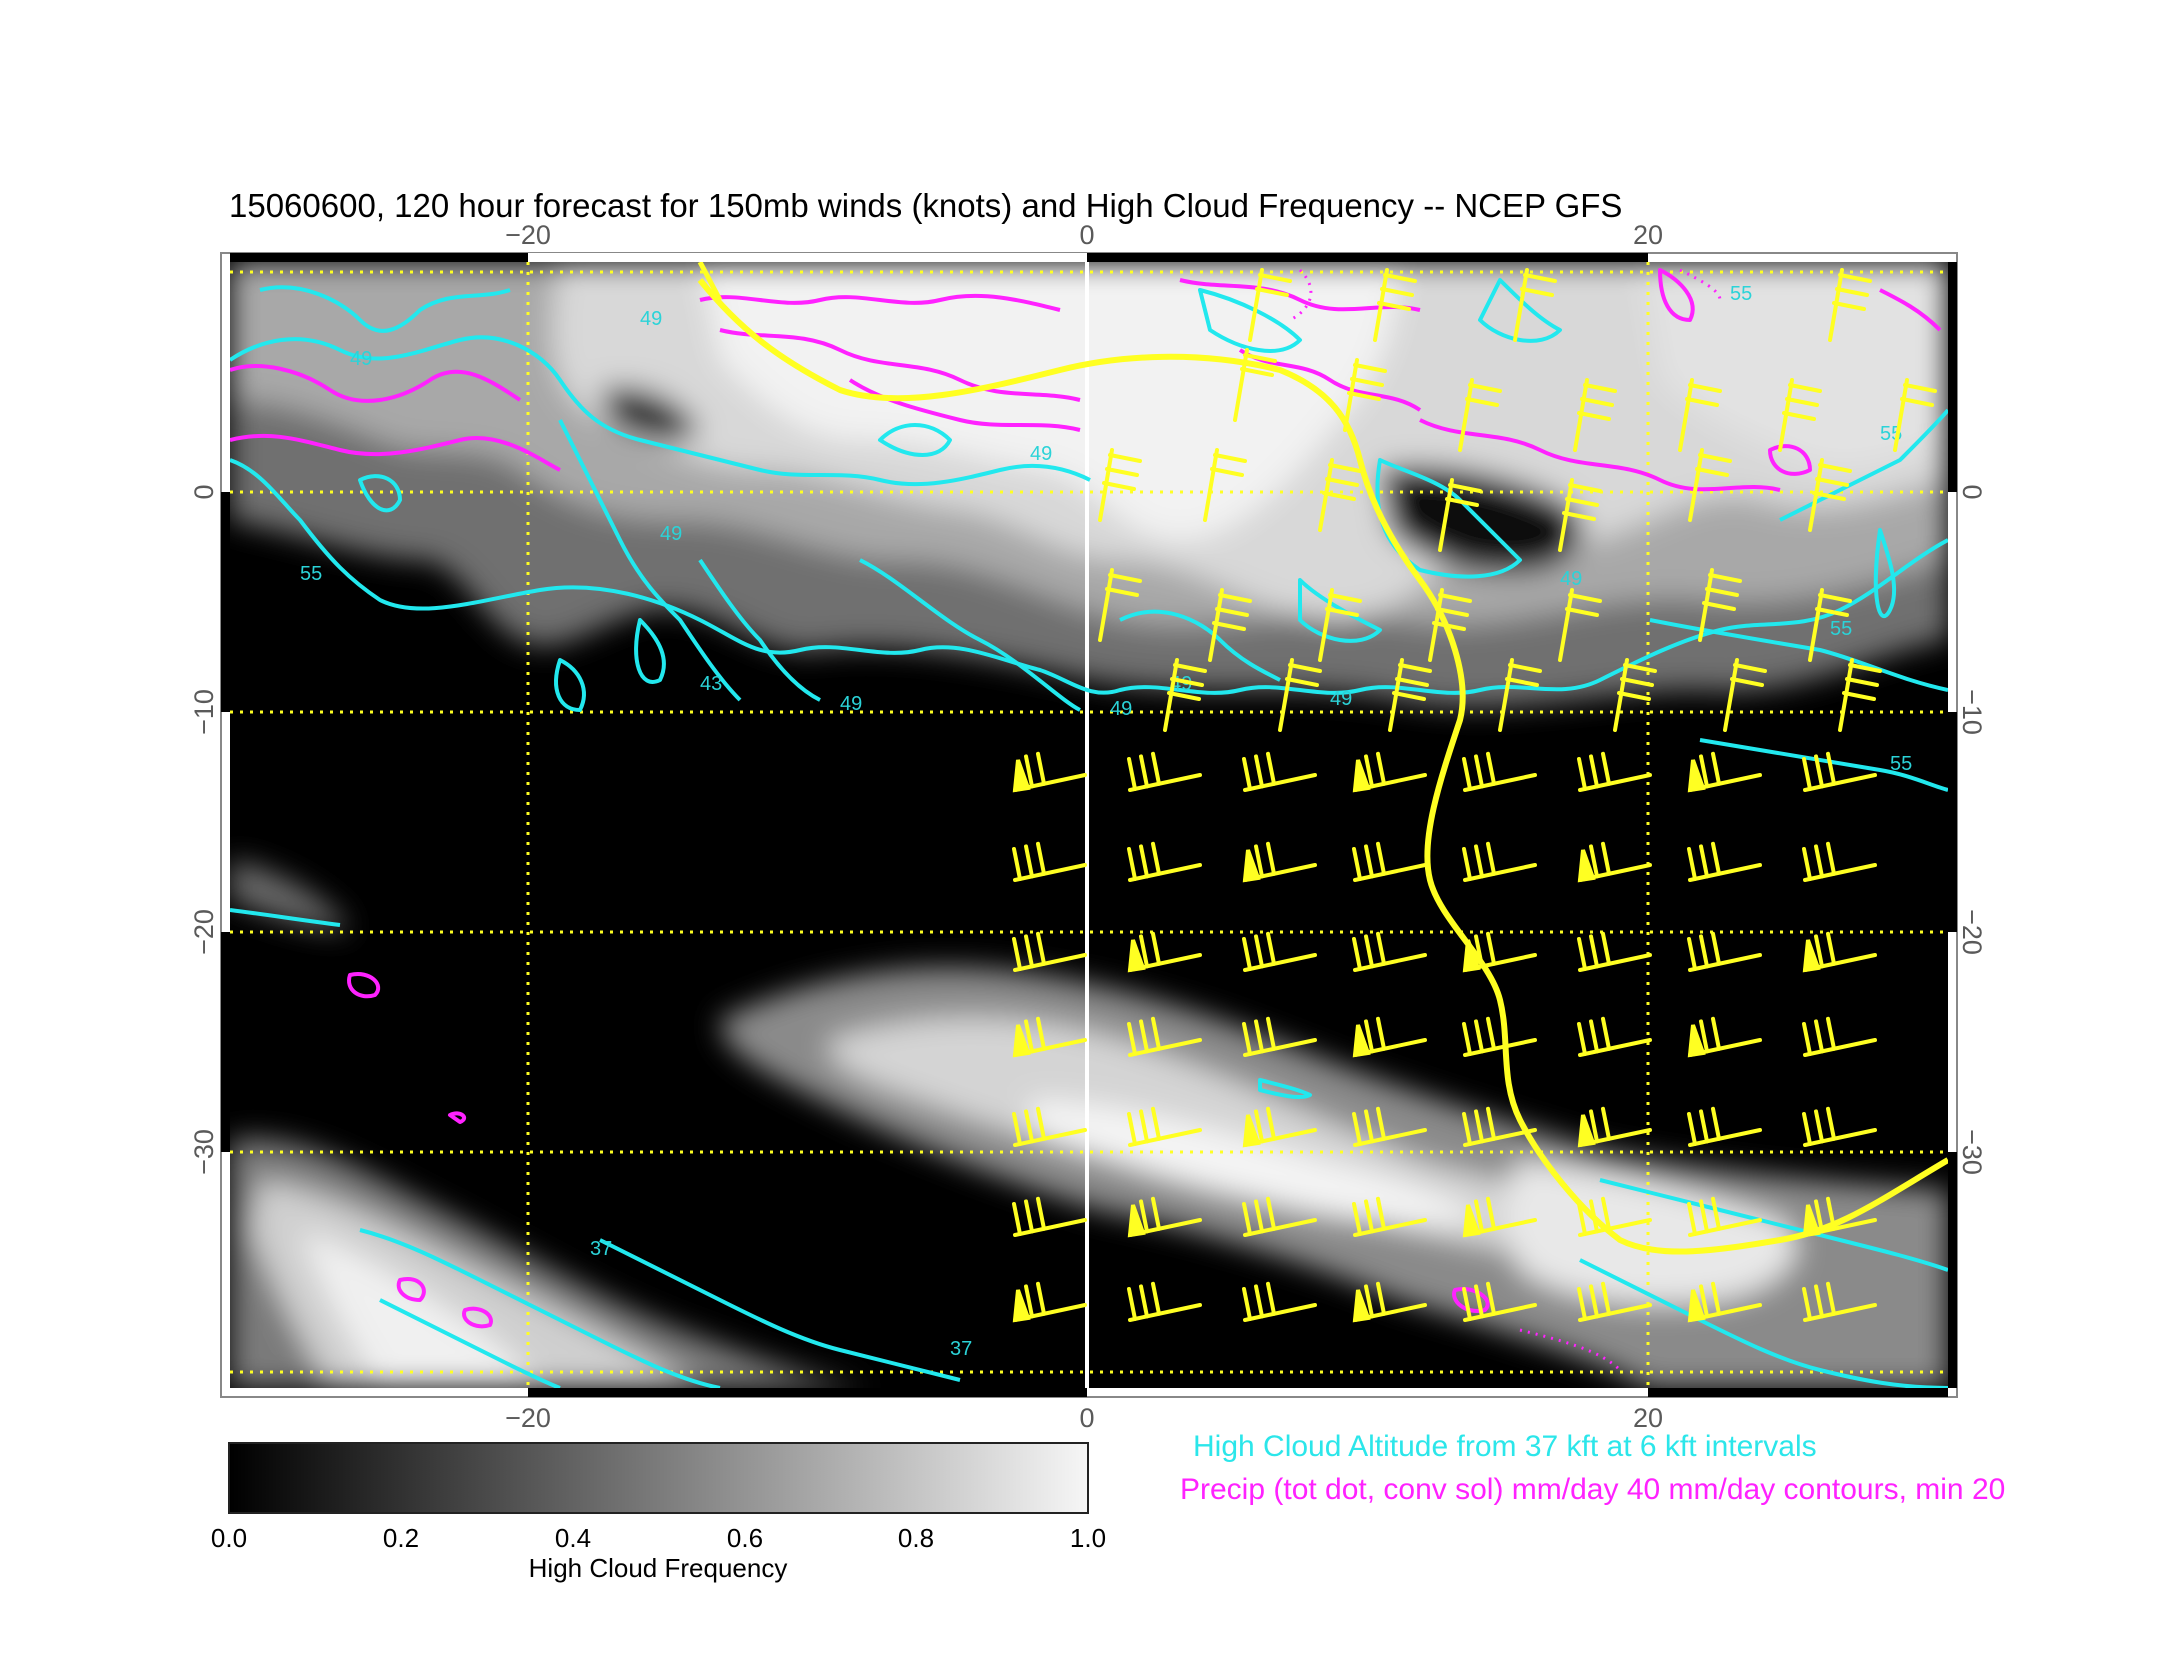  I want to click on colorbar-tick: 0.0, so click(229, 1538).